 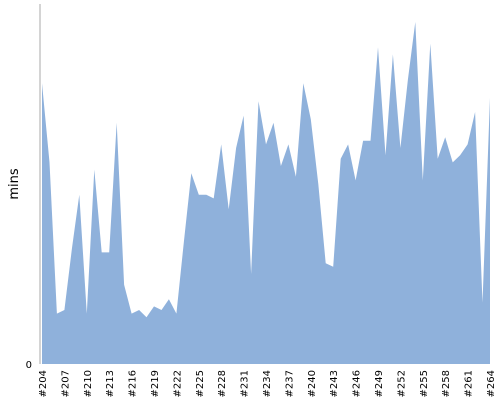 I want to click on x-tick-label: #252, so click(x=401, y=383).